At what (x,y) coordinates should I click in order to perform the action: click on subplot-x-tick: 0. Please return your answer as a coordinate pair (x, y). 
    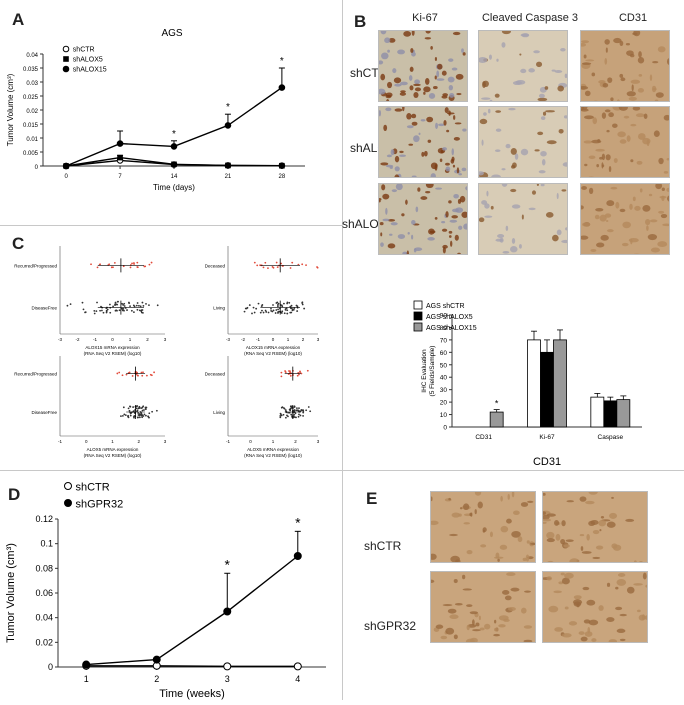
    Looking at the image, I should click on (86, 441).